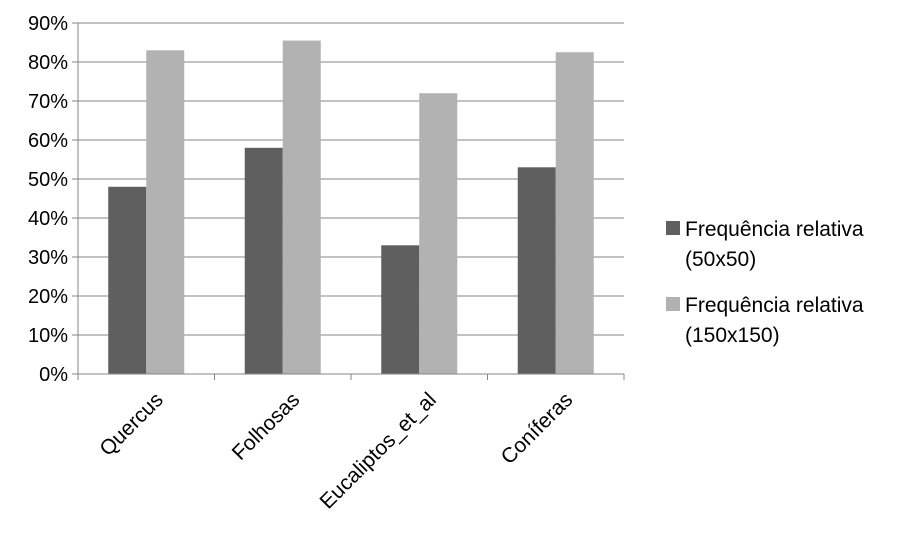  Describe the element at coordinates (537, 428) in the screenshot. I see `x-tick-label: Coníferas` at that location.